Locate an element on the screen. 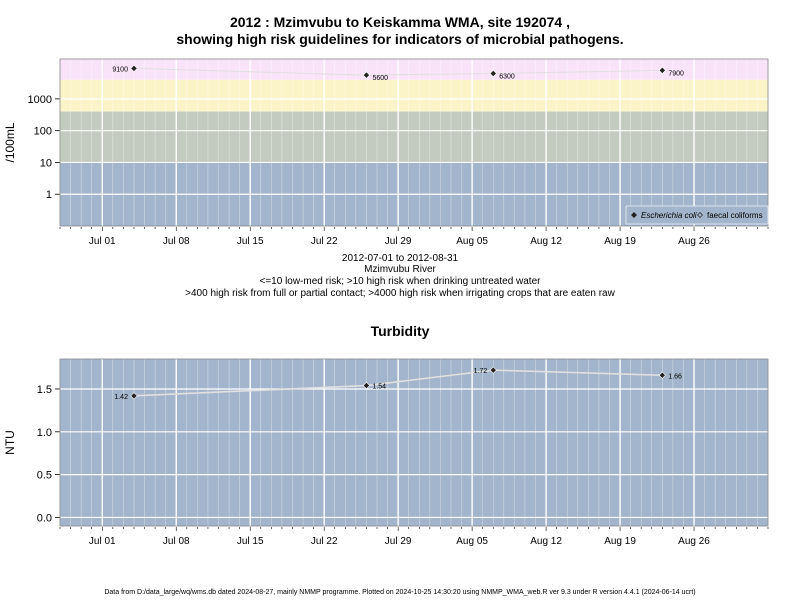  legend-box is located at coordinates (697, 215).